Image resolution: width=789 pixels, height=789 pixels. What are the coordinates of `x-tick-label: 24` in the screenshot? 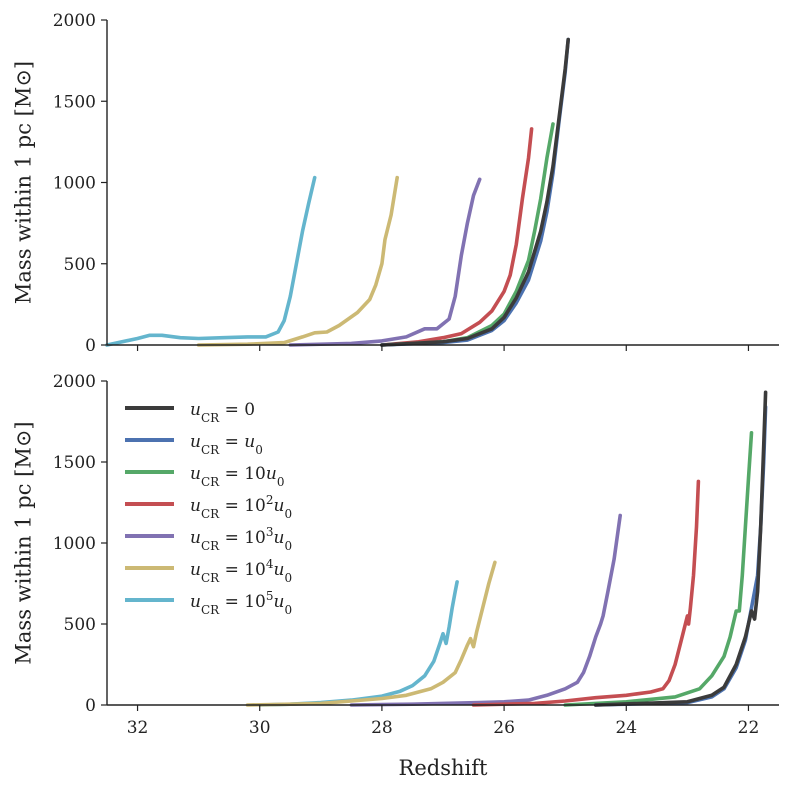 It's located at (626, 728).